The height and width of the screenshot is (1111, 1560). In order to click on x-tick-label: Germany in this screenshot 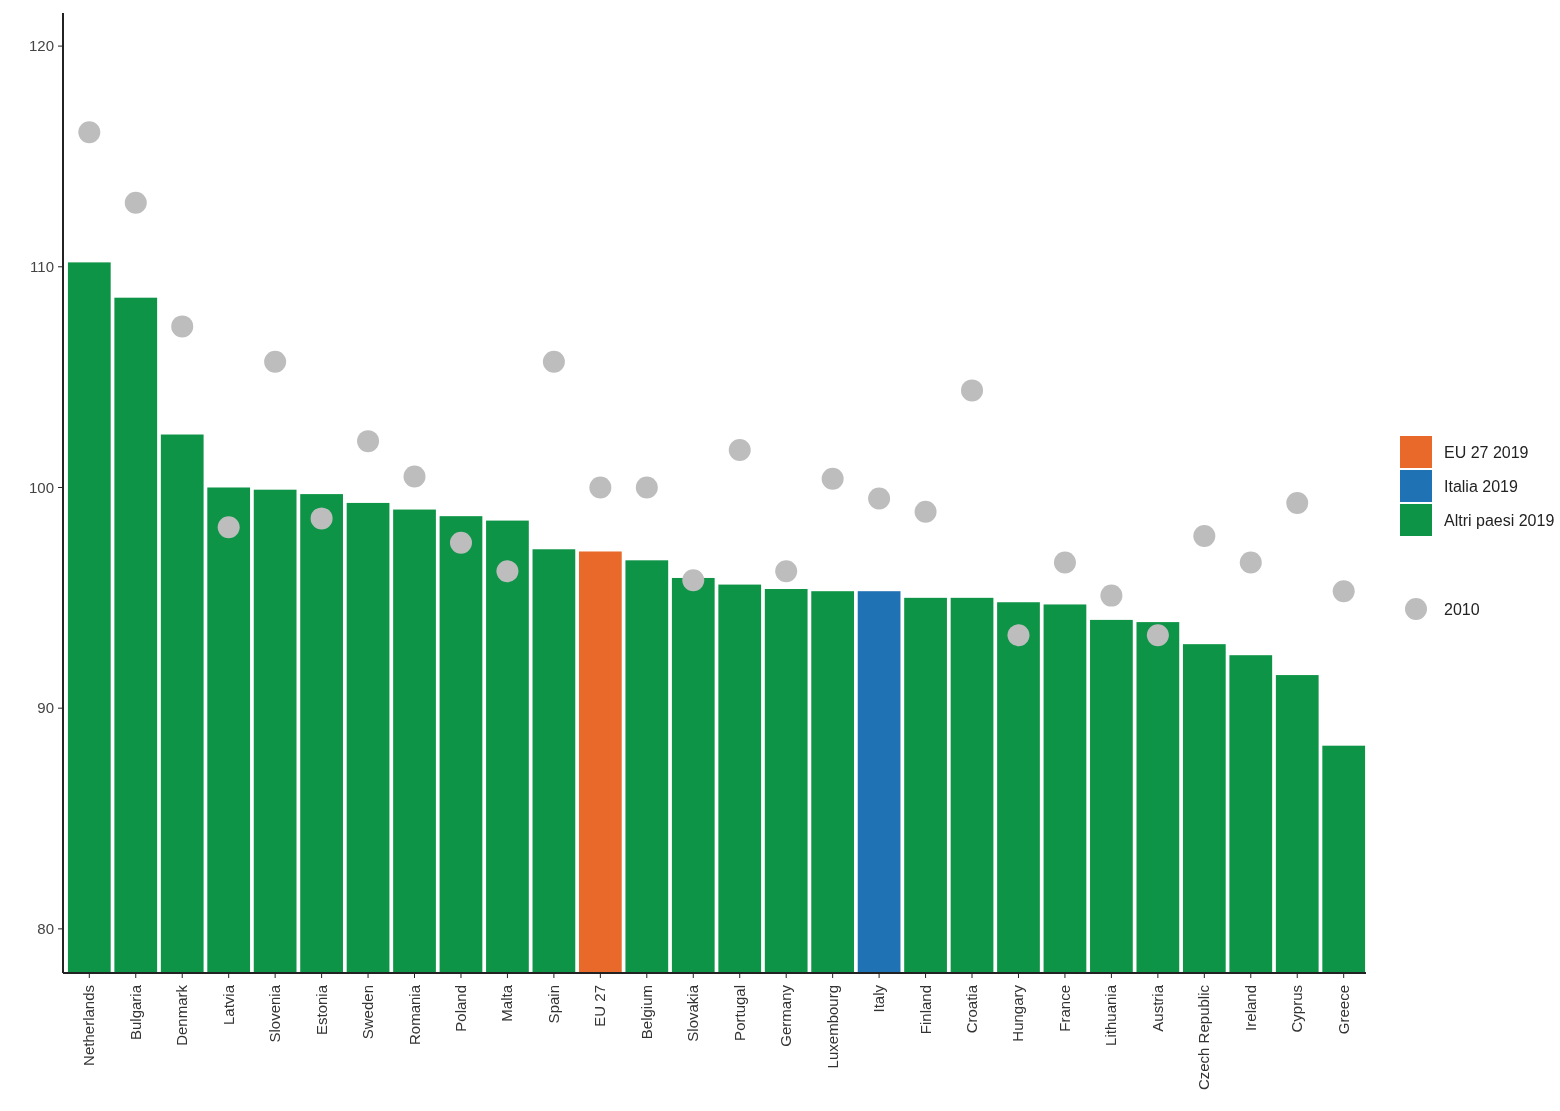, I will do `click(786, 1015)`.